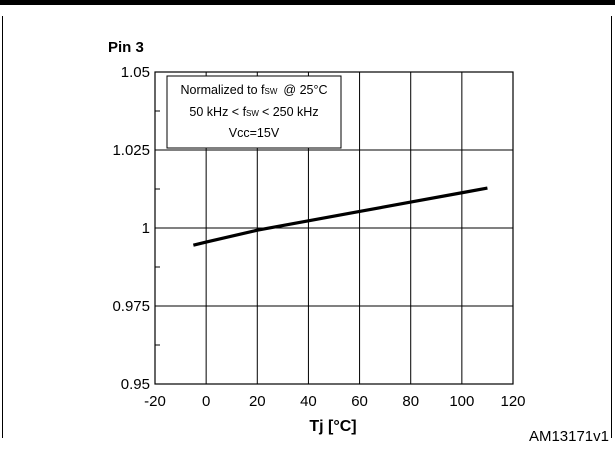 This screenshot has height=449, width=615. What do you see at coordinates (206, 401) in the screenshot?
I see `x-tick-label: 0` at bounding box center [206, 401].